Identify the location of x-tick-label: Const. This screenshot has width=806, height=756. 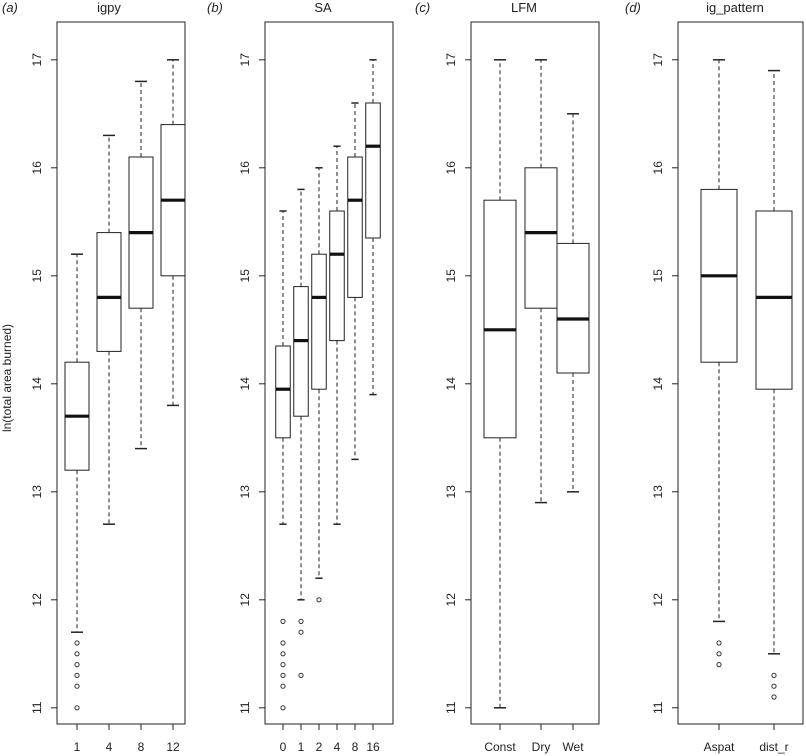
(500, 747).